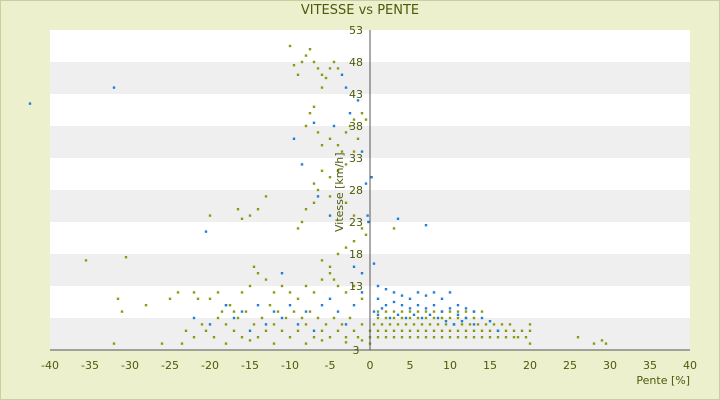 The height and width of the screenshot is (400, 720). What do you see at coordinates (210, 365) in the screenshot?
I see `x-tick-label: -20` at bounding box center [210, 365].